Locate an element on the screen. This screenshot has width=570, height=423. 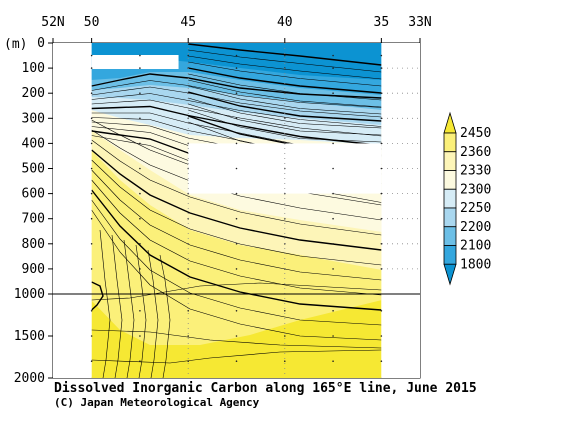
fill-band is located at coordinates (236, 61).